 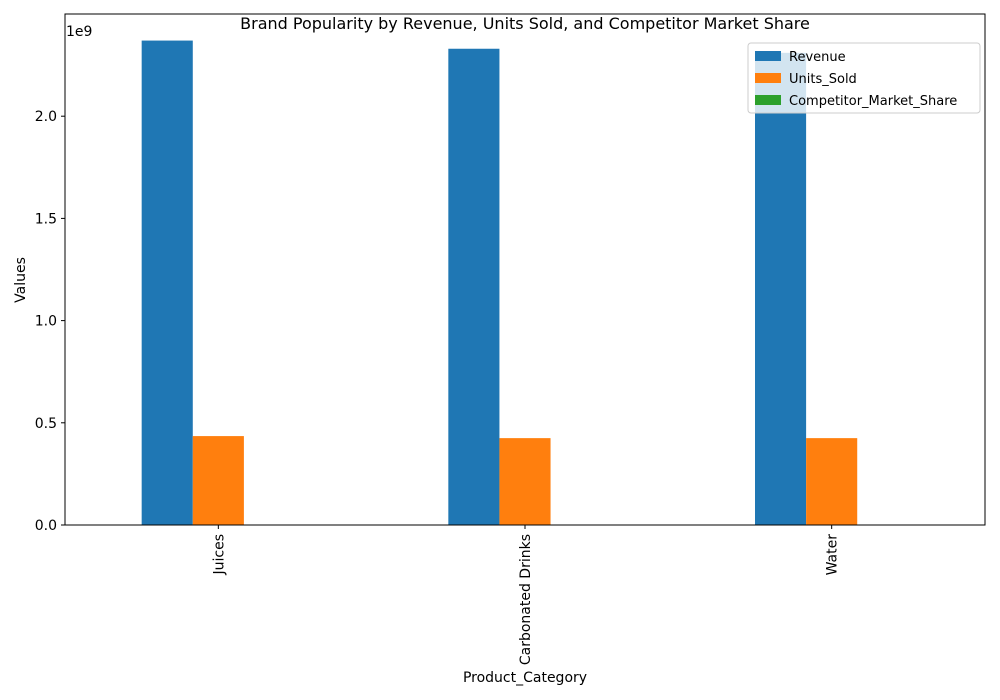 I want to click on legend-box, so click(x=864, y=78).